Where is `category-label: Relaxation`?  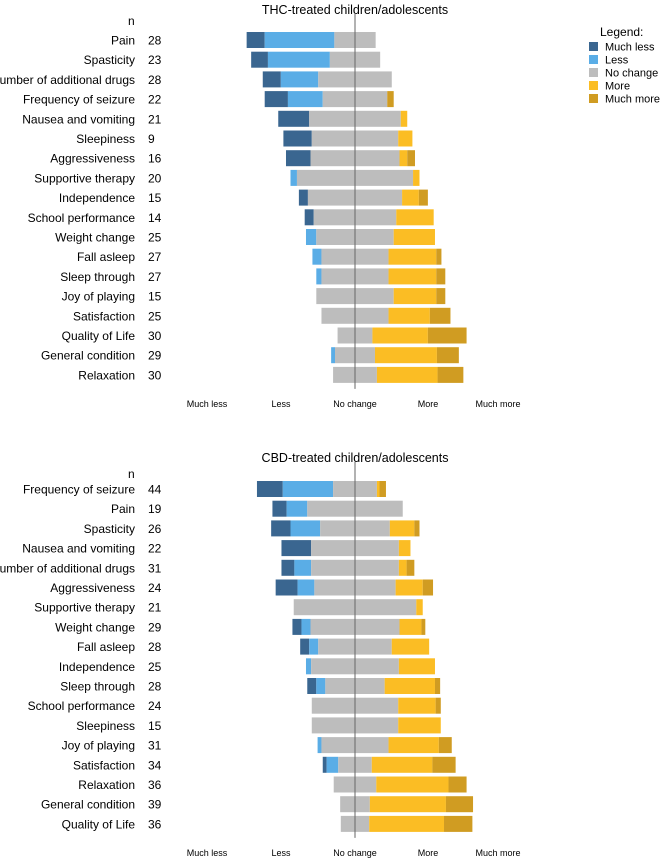 category-label: Relaxation is located at coordinates (106, 785).